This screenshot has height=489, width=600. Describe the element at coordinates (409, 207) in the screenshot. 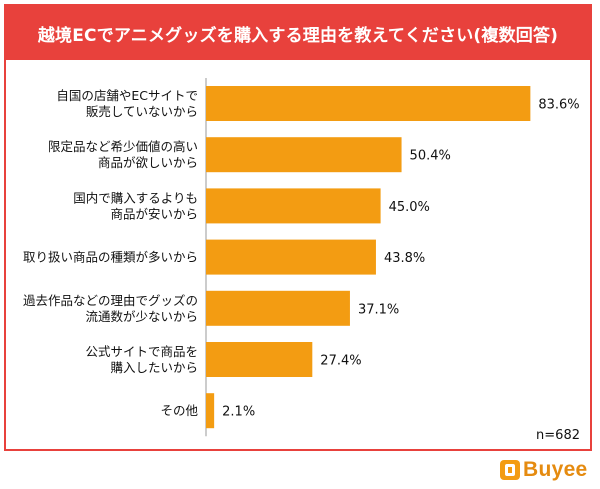

I see `value-label-3: 45.0%` at that location.